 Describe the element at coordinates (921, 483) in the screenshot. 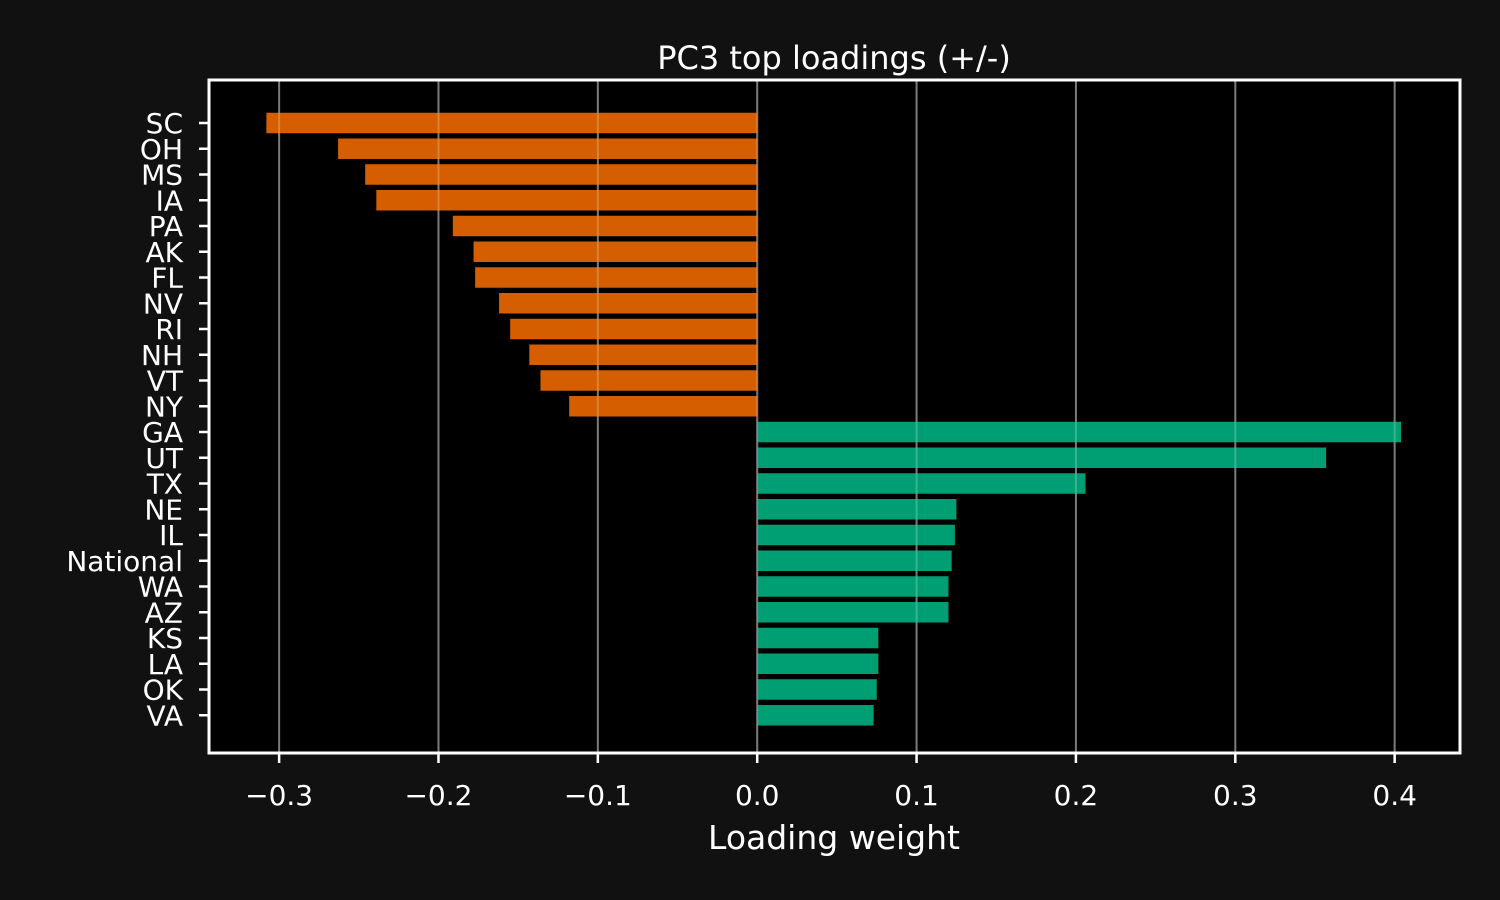

I see `bar-tx` at that location.